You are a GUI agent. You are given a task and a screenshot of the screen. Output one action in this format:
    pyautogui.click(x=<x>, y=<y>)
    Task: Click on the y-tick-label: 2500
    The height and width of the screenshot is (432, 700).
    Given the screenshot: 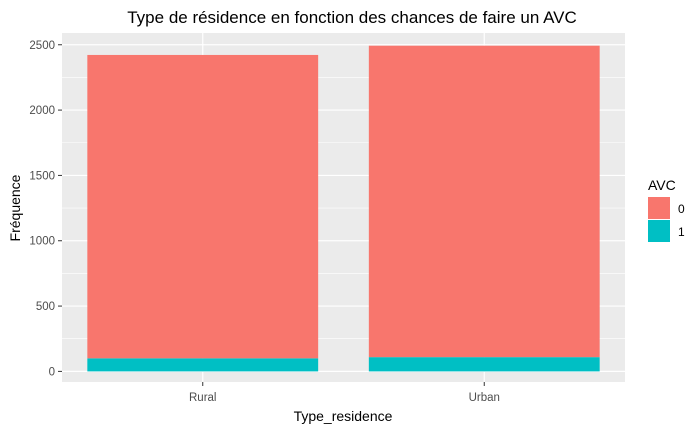 What is the action you would take?
    pyautogui.click(x=42, y=46)
    